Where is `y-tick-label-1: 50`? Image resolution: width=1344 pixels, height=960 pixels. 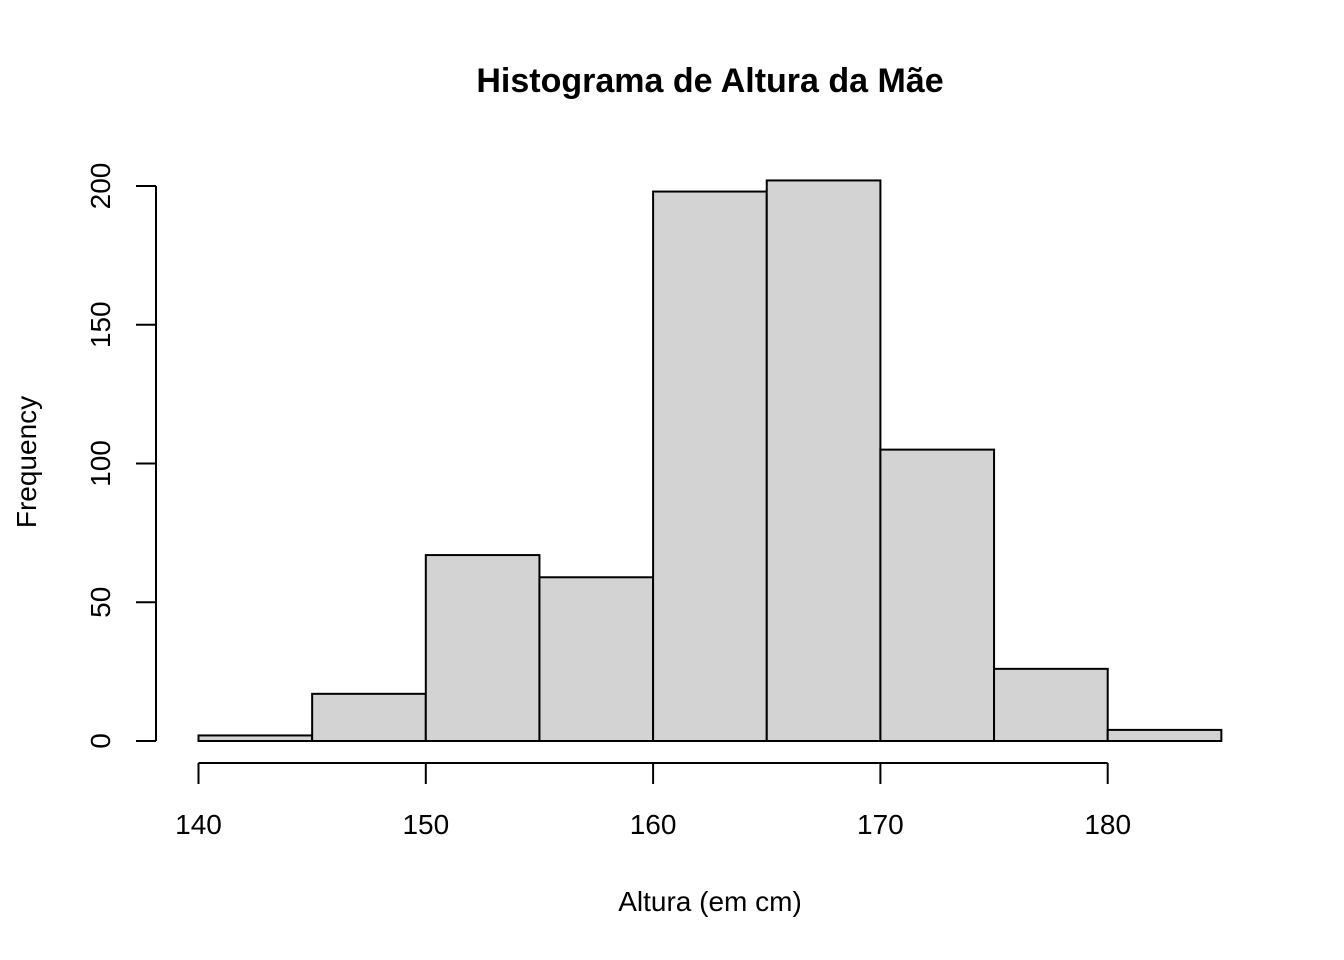 y-tick-label-1: 50 is located at coordinates (100, 602).